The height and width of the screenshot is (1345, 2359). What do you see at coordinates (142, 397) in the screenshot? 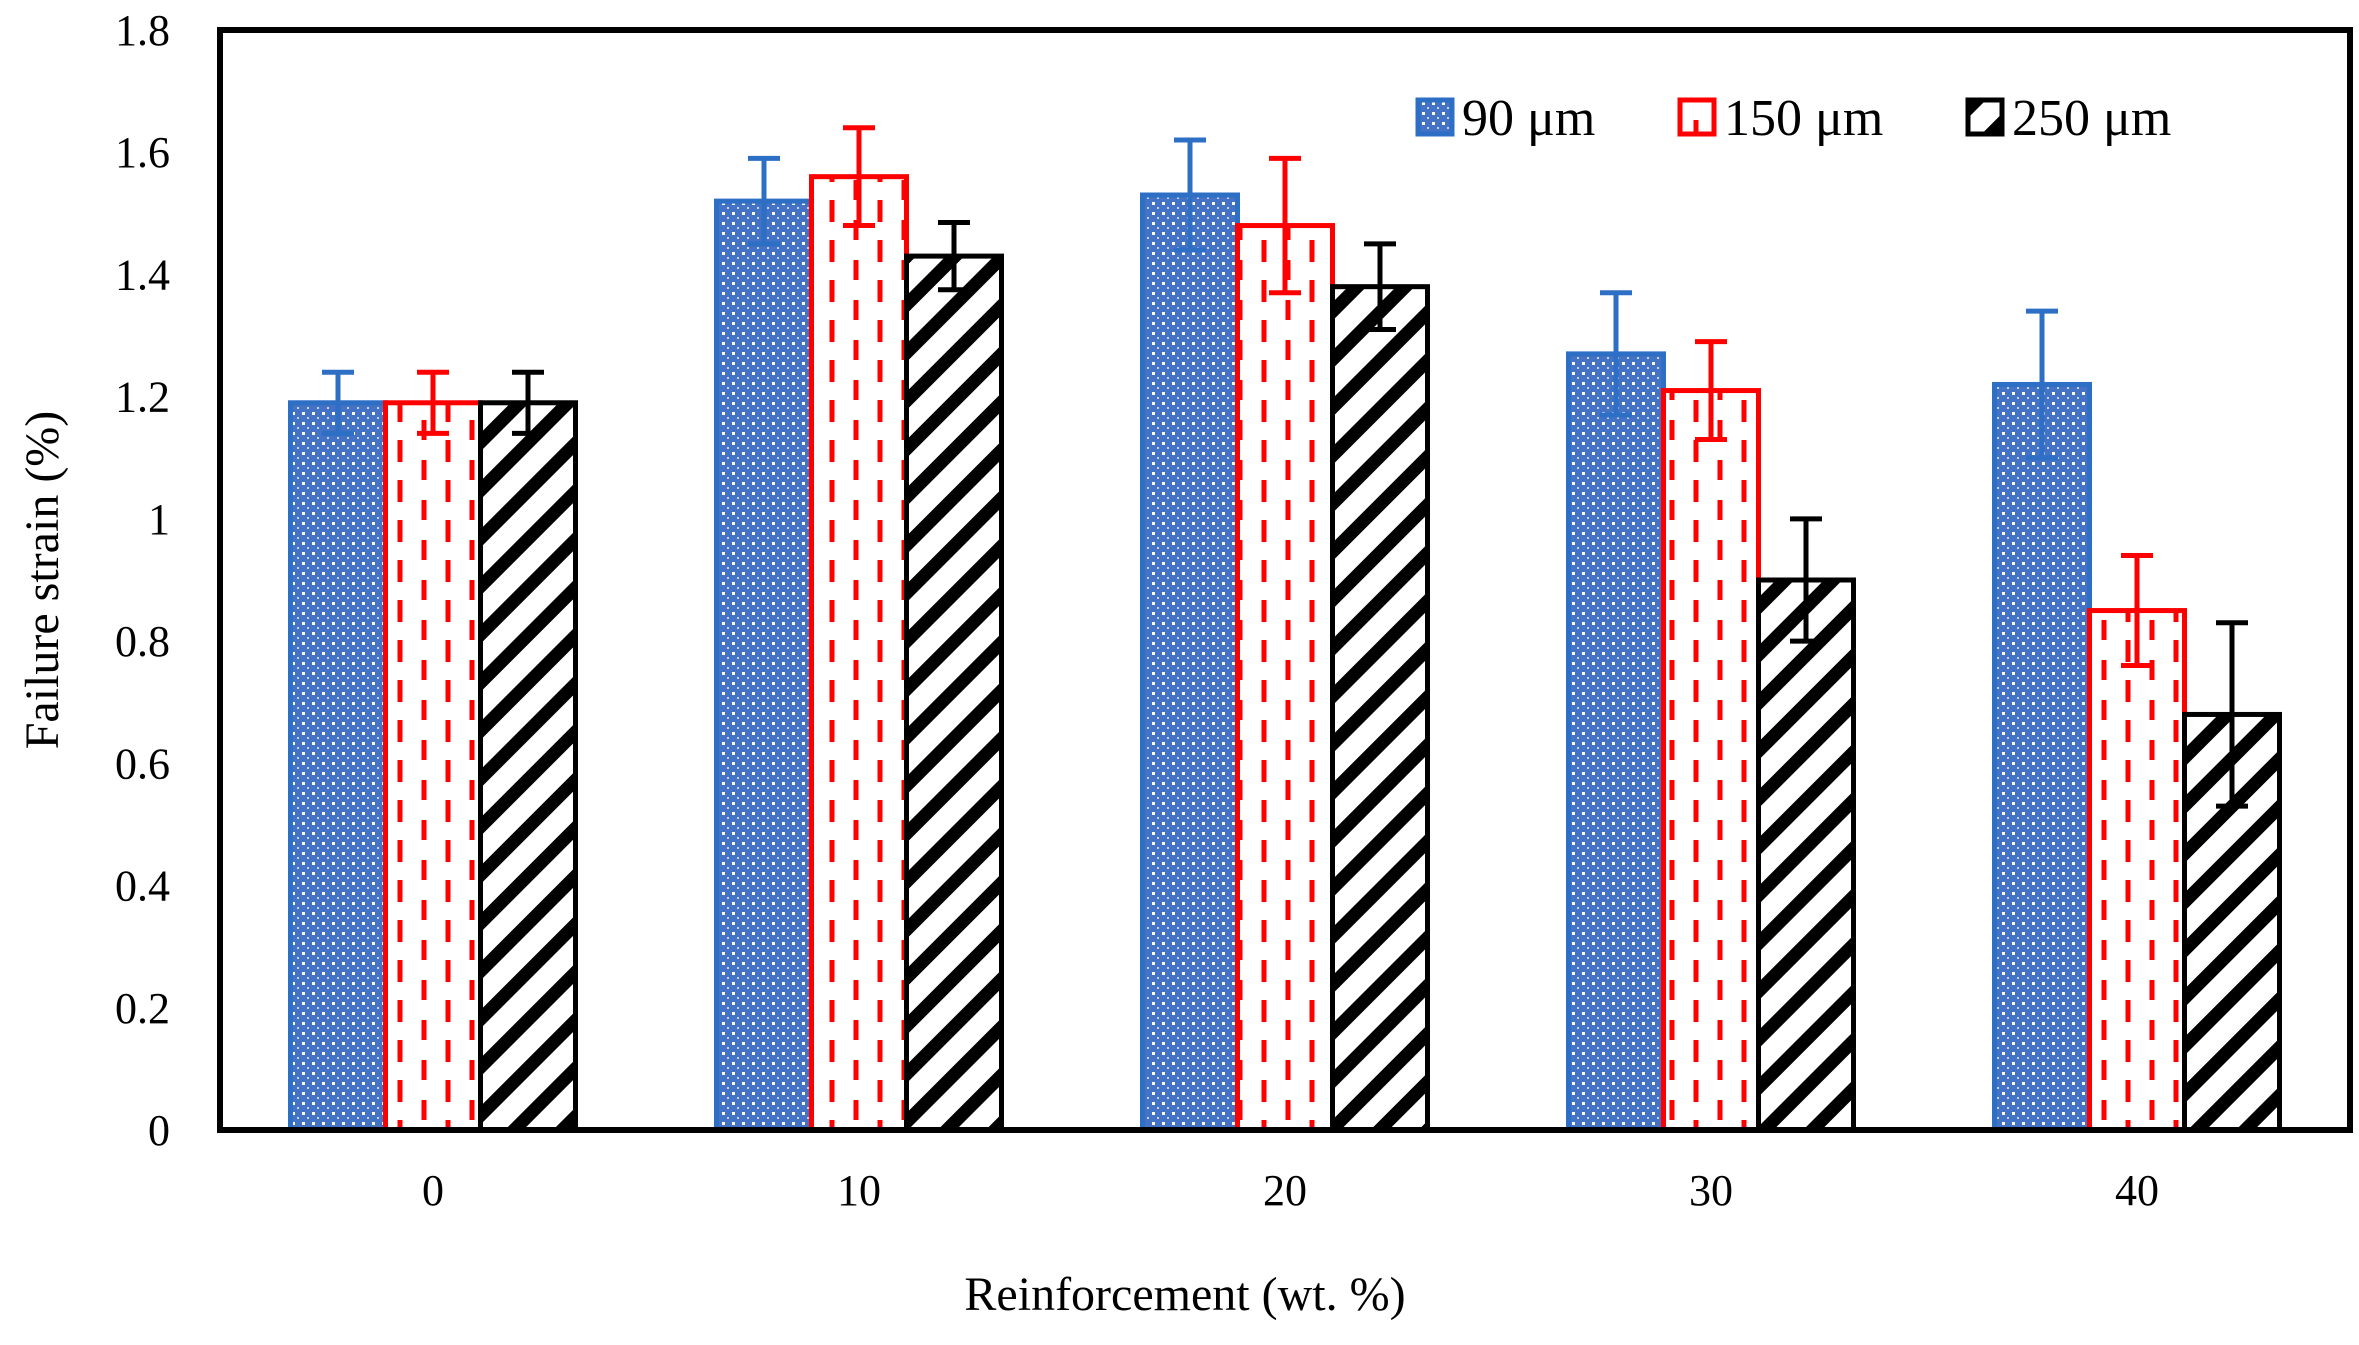
I see `y-tick-label: 1.2` at bounding box center [142, 397].